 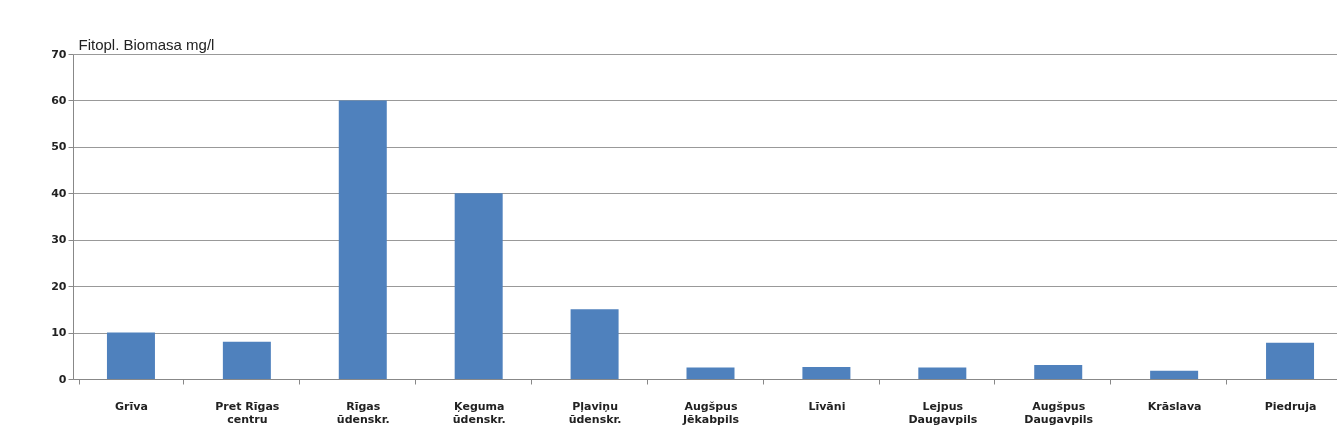 I want to click on x-tick-label: Līvāni, so click(x=827, y=406).